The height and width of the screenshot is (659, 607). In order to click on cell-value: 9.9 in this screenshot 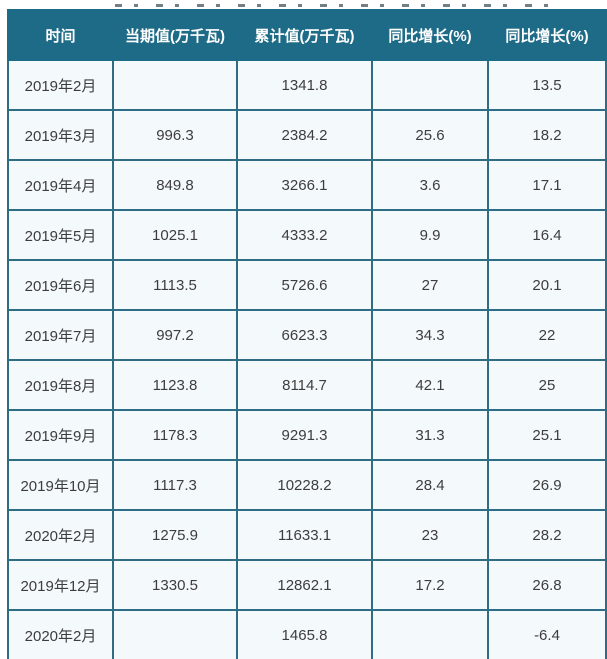, I will do `click(430, 235)`.